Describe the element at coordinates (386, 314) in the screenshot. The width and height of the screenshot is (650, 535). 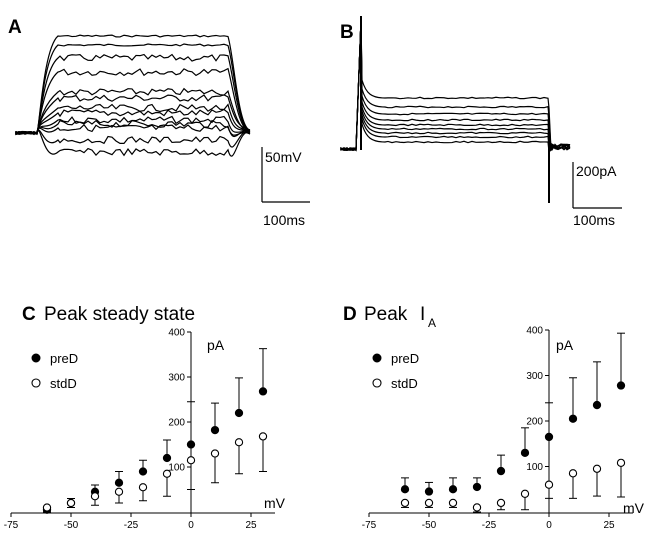
I see `chart-d-title: Peak` at that location.